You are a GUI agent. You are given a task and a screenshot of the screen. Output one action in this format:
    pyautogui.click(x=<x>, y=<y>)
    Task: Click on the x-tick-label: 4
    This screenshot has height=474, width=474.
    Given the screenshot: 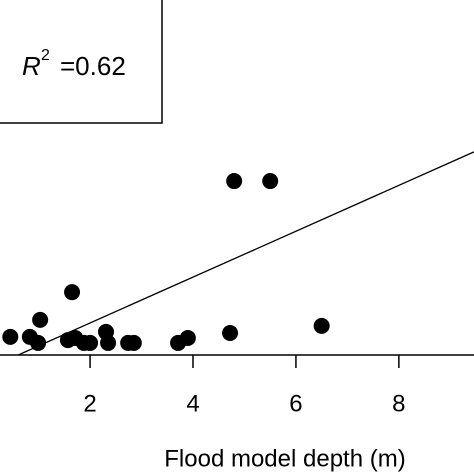 What is the action you would take?
    pyautogui.click(x=192, y=403)
    